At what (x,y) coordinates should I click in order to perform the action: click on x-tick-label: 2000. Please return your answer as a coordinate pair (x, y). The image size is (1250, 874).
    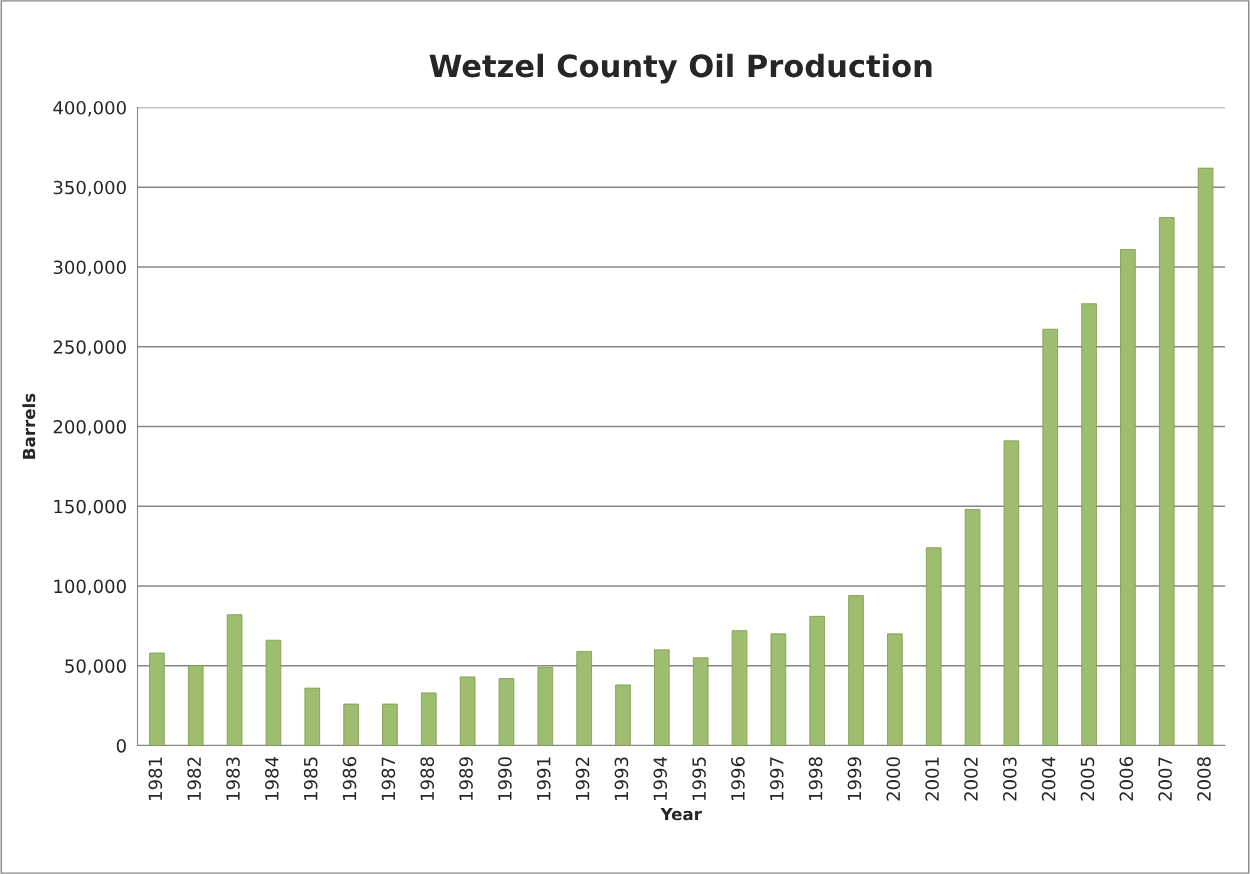
    Looking at the image, I should click on (893, 779).